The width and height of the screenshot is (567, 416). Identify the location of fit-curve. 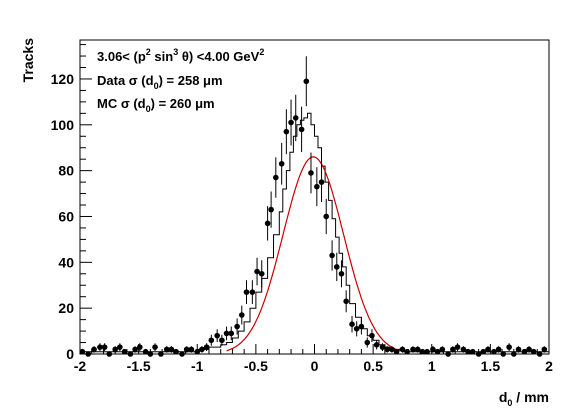
(313, 254).